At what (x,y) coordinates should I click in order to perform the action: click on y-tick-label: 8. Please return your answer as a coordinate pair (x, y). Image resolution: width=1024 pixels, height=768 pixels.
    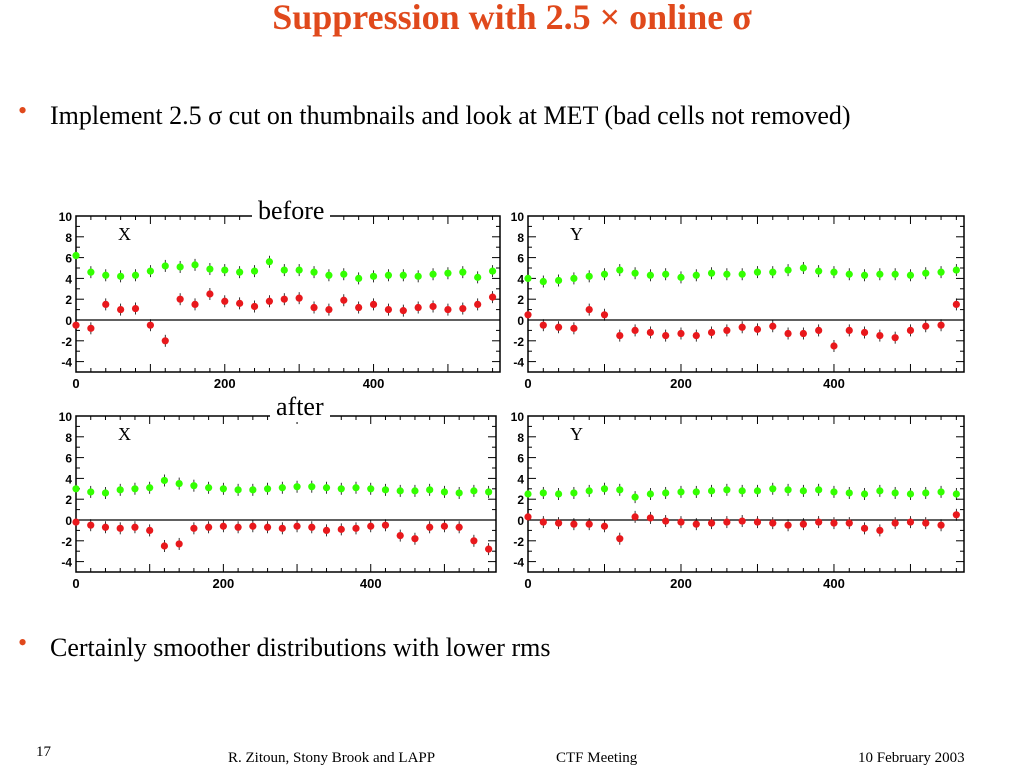
    Looking at the image, I should click on (520, 438).